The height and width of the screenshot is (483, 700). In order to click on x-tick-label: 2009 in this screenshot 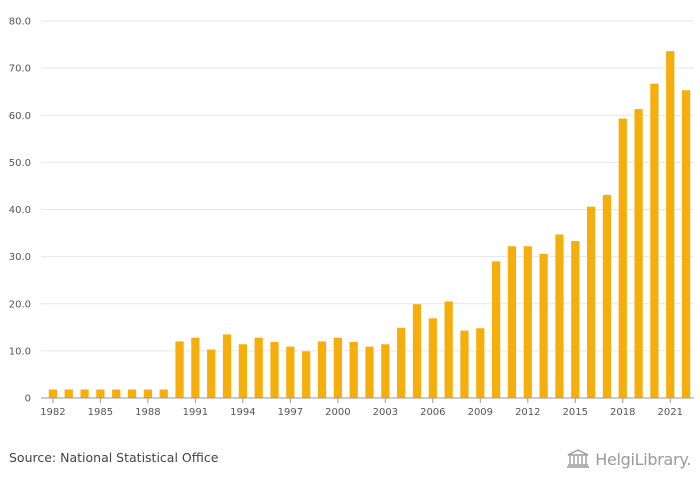, I will do `click(480, 412)`.